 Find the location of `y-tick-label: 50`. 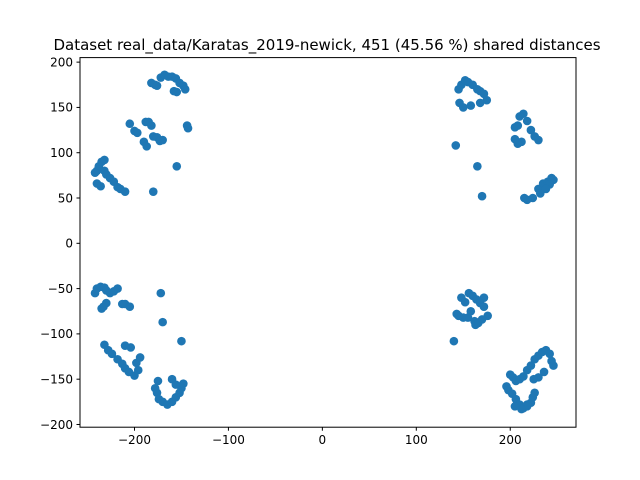

y-tick-label: 50 is located at coordinates (65, 198).